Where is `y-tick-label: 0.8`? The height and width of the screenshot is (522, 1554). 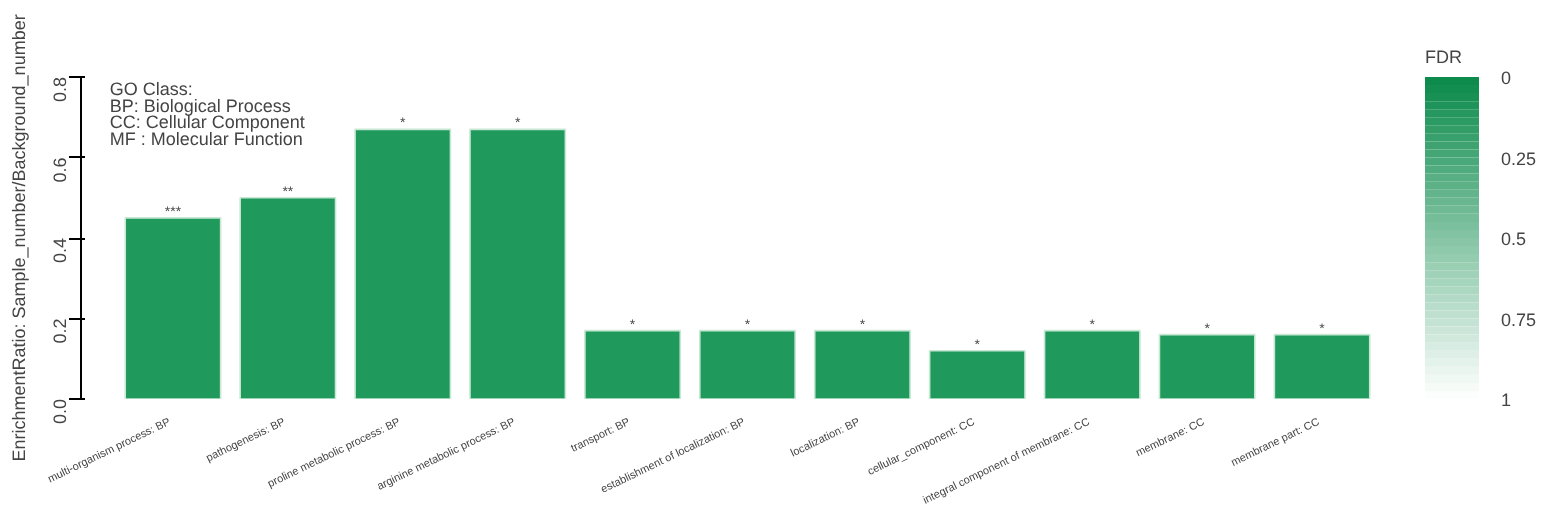 y-tick-label: 0.8 is located at coordinates (60, 89).